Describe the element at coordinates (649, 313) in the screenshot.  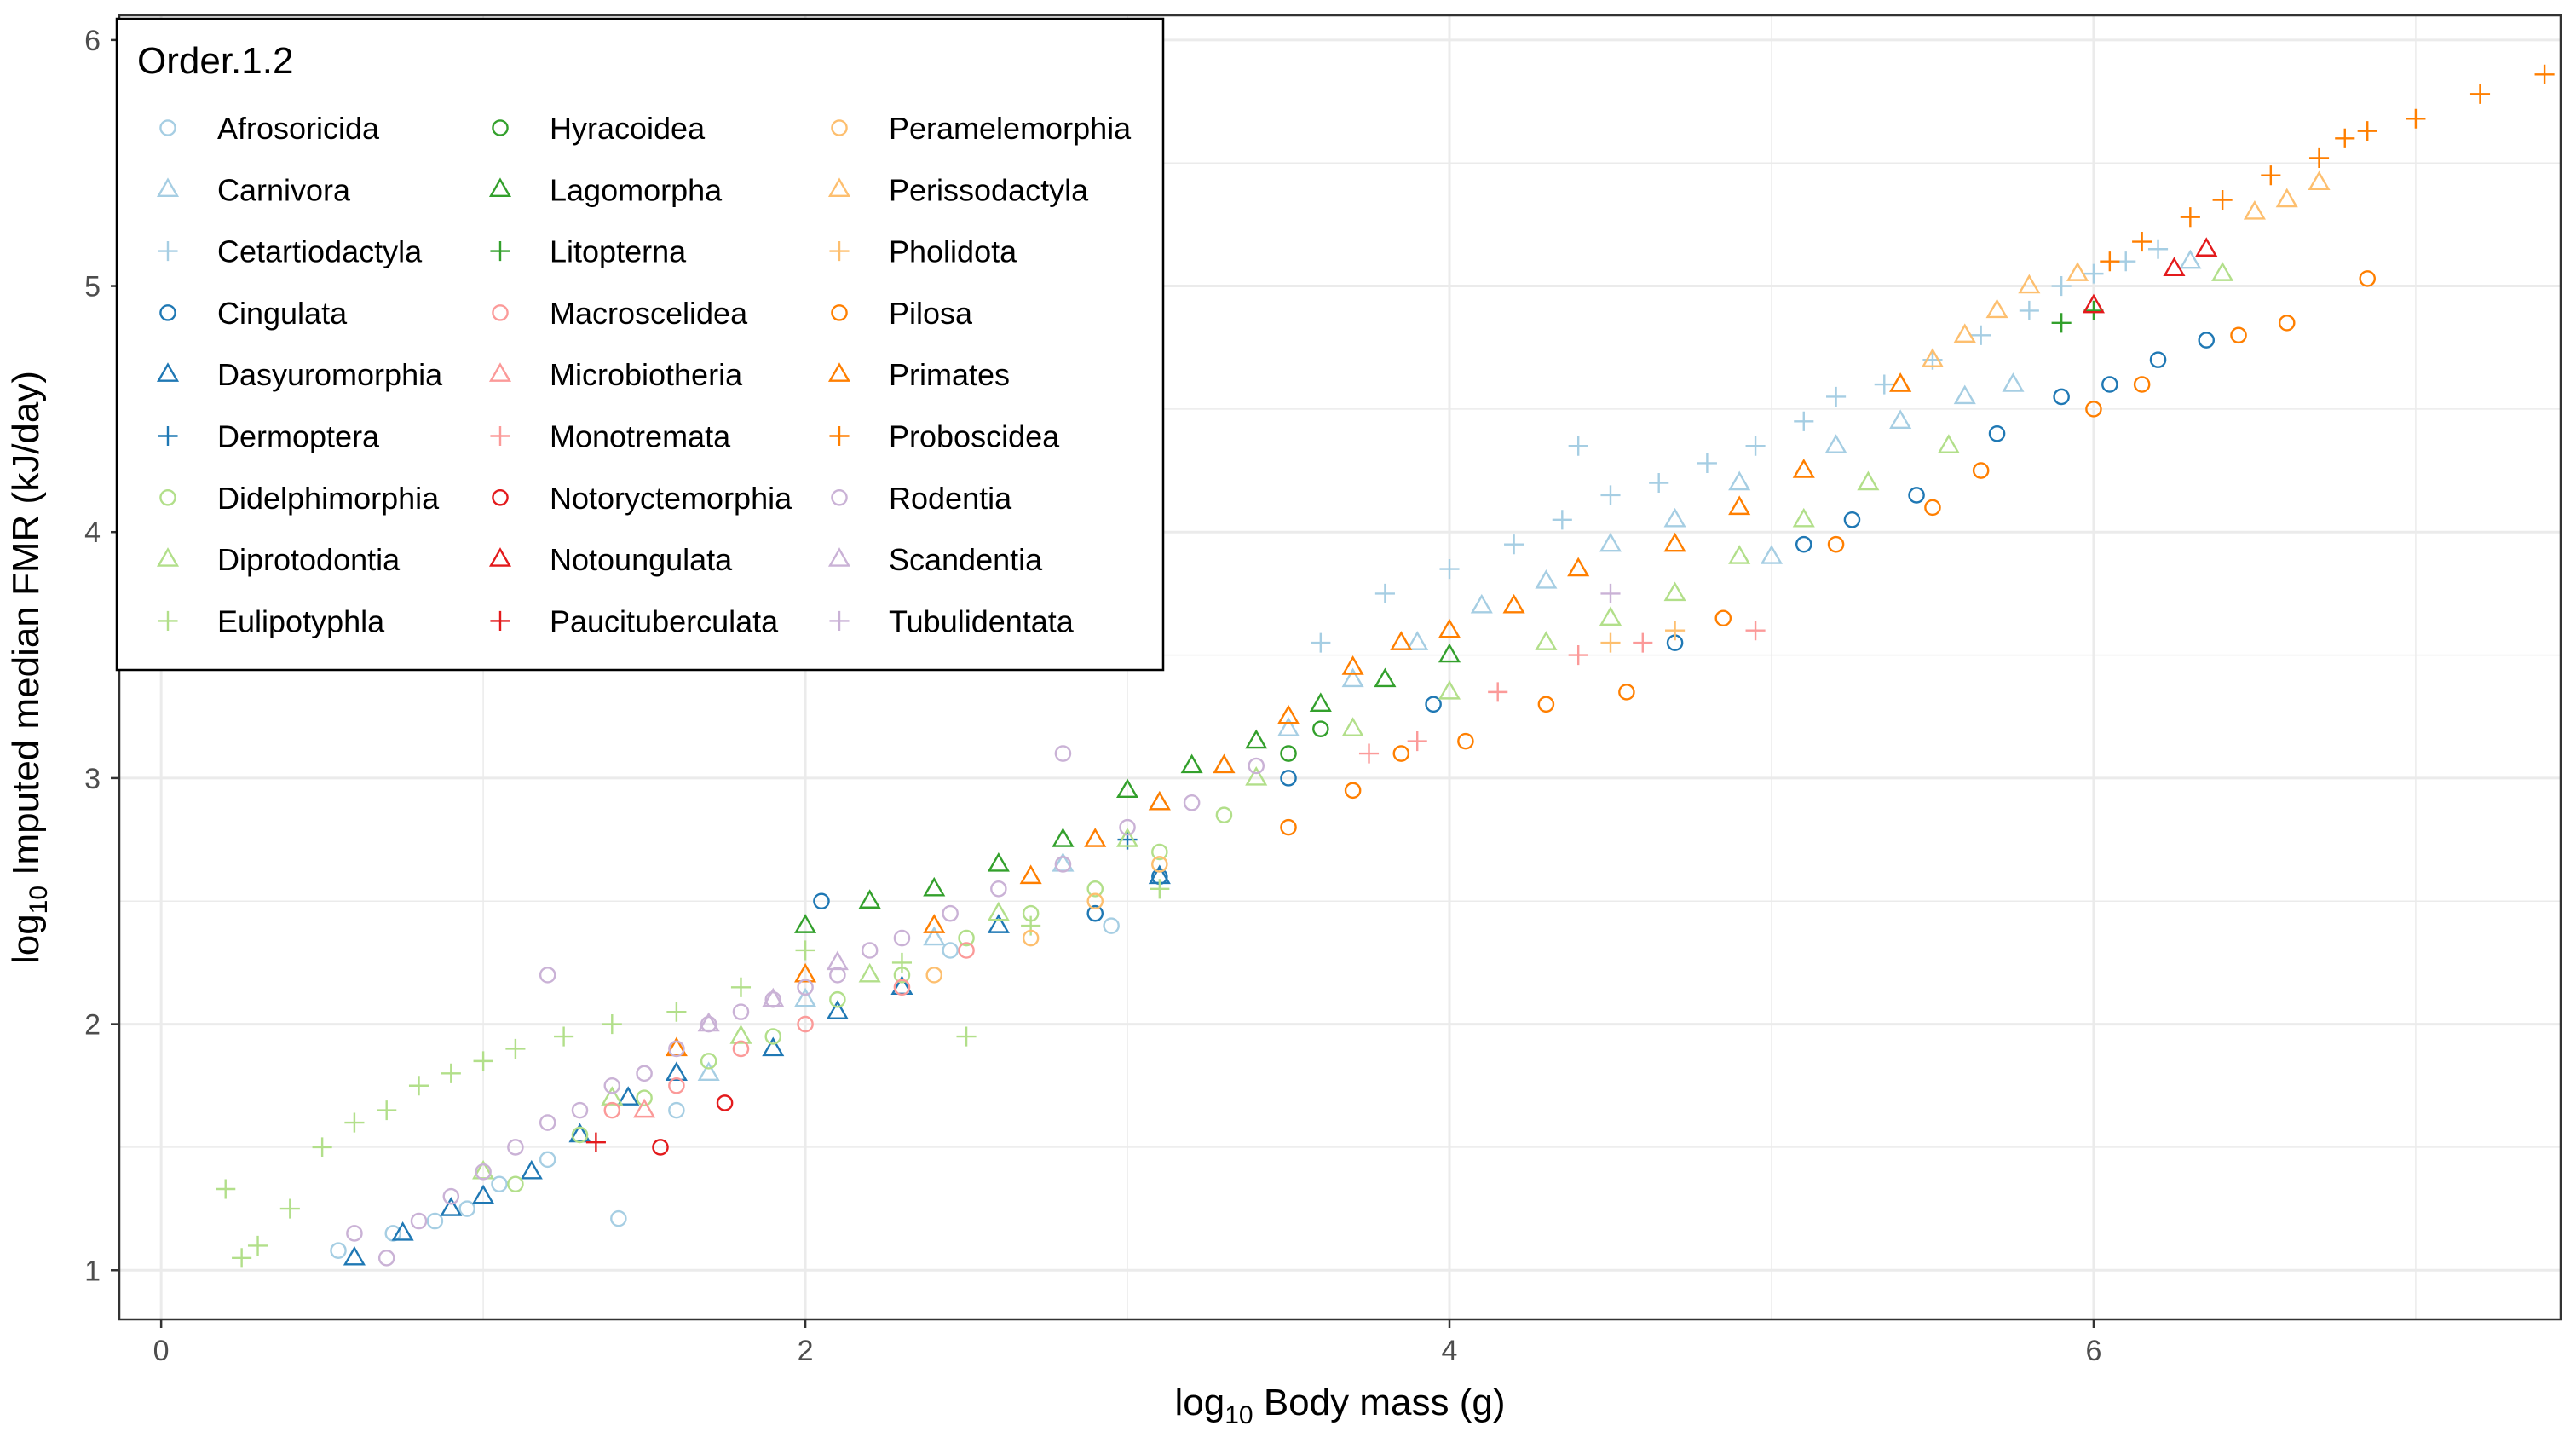
I see `legend-label: Macroscelidea` at that location.